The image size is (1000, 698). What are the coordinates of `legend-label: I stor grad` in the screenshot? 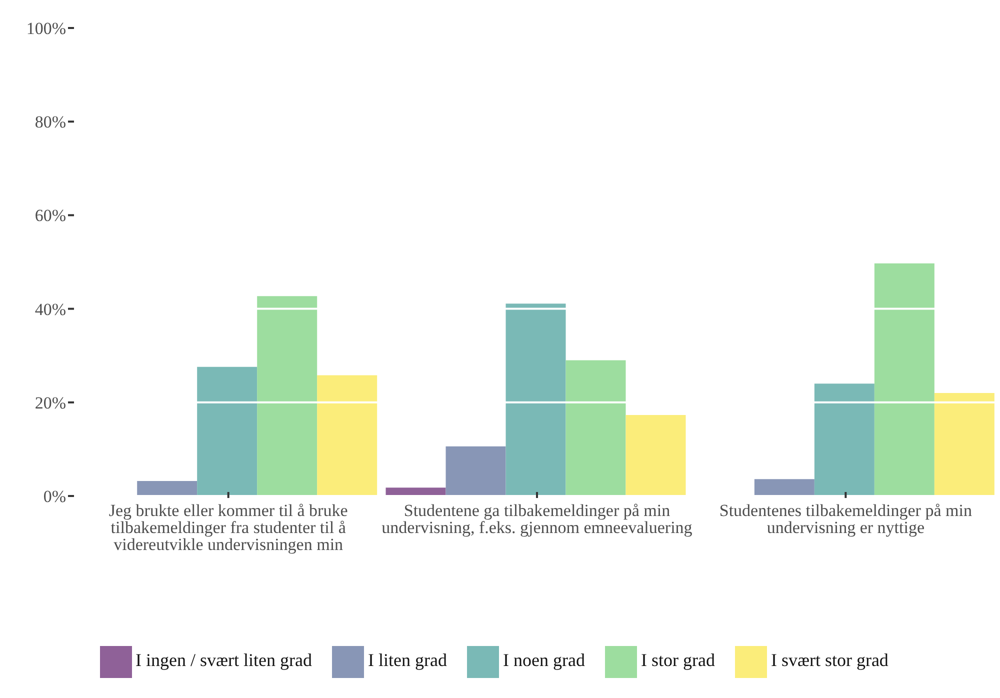 It's located at (677, 660).